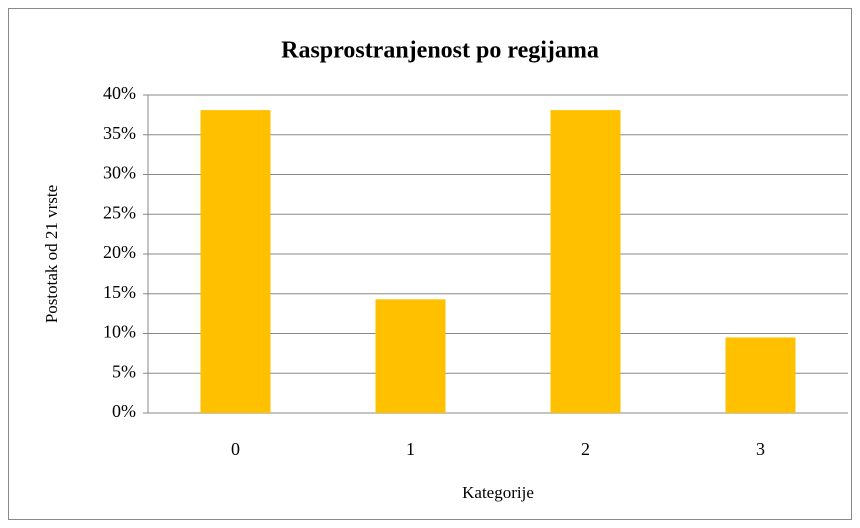  What do you see at coordinates (51, 254) in the screenshot?
I see `y-axis-title: Postotak od 21 vrste` at bounding box center [51, 254].